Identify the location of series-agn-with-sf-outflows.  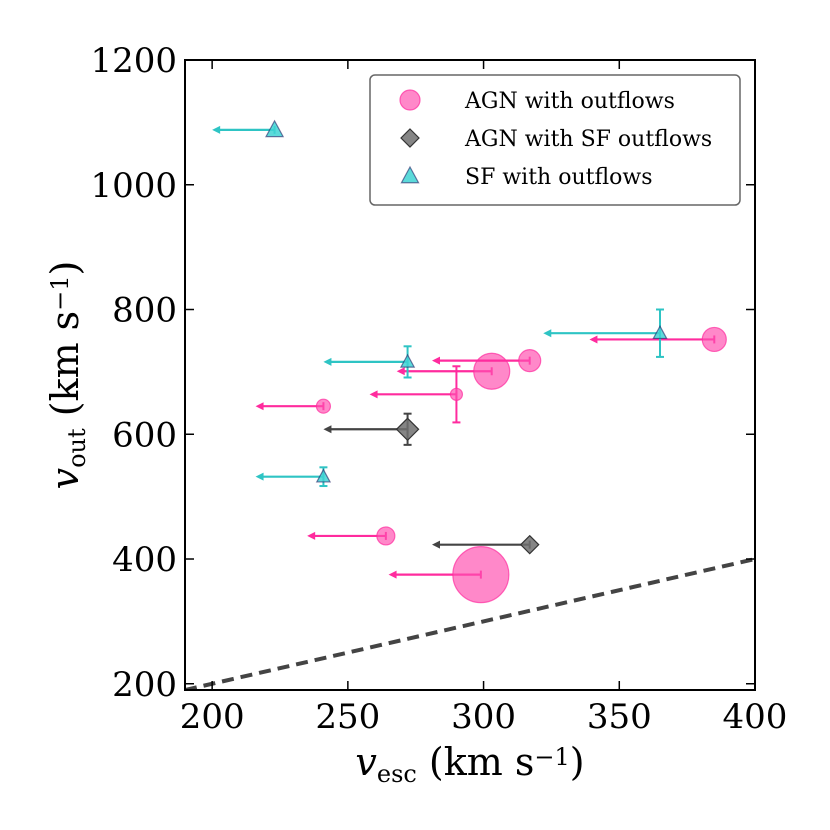
(431, 483).